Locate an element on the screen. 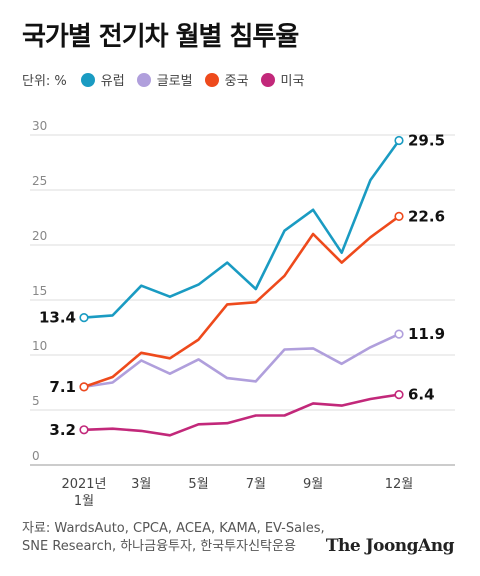 The image size is (480, 576). series-end-label-2: 22.6 is located at coordinates (426, 216).